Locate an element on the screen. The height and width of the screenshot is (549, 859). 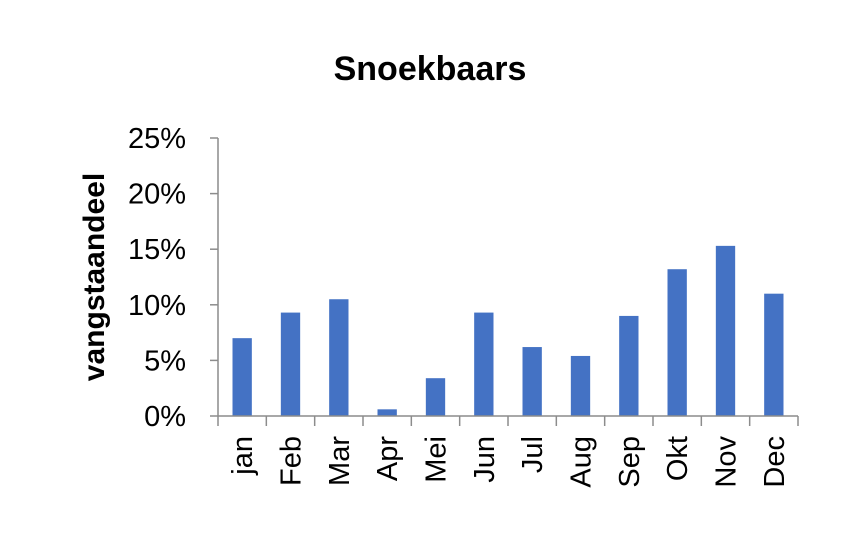
y-tick-label: 15% is located at coordinates (157, 250).